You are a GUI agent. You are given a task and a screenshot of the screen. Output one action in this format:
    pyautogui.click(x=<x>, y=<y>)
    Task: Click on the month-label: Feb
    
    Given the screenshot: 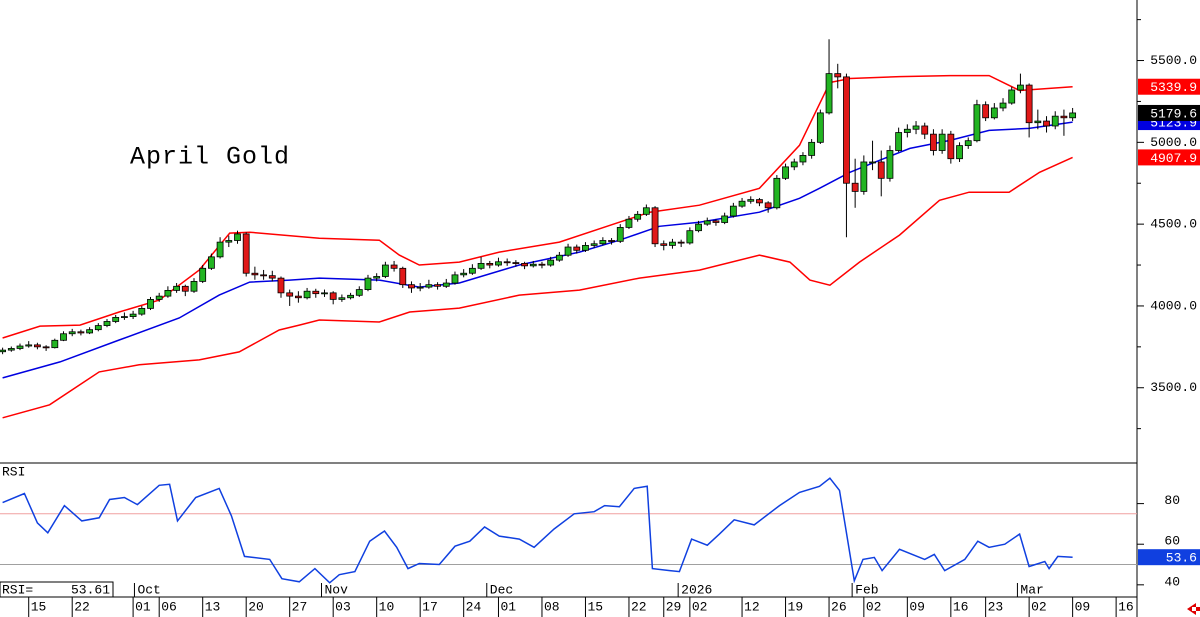 What is the action you would take?
    pyautogui.click(x=866, y=589)
    